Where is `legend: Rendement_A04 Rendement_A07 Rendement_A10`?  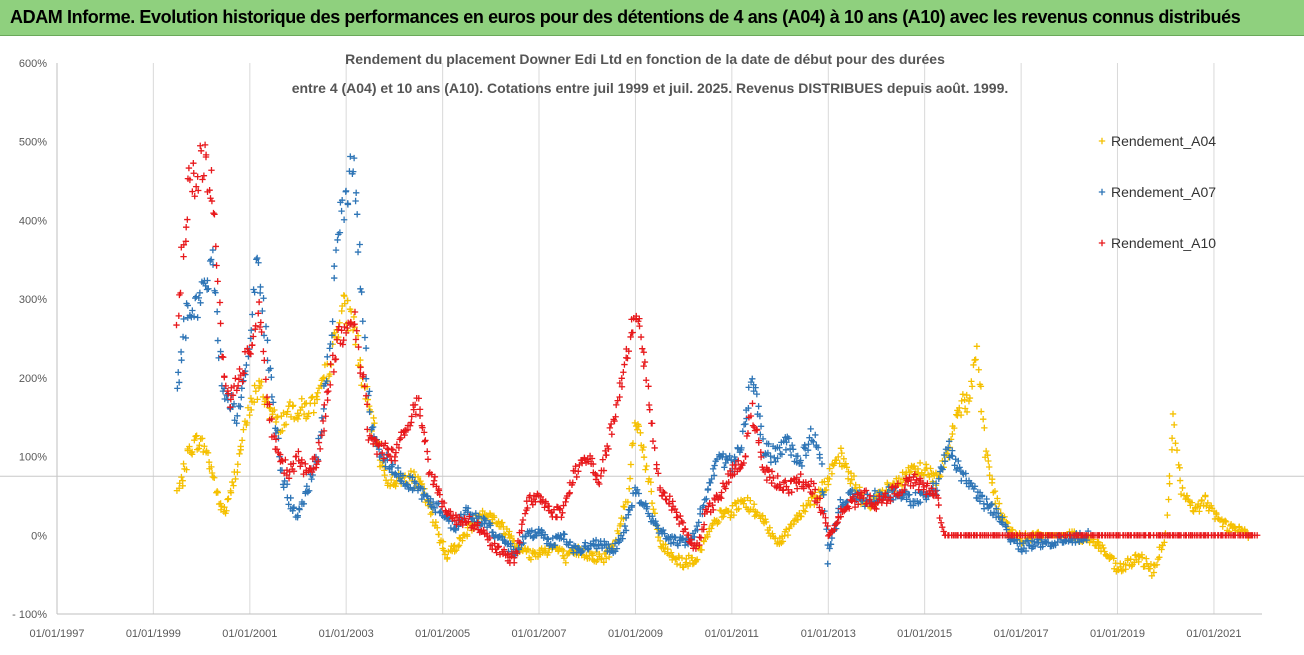
legend: Rendement_A04 Rendement_A07 Rendement_A10 is located at coordinates (1157, 192).